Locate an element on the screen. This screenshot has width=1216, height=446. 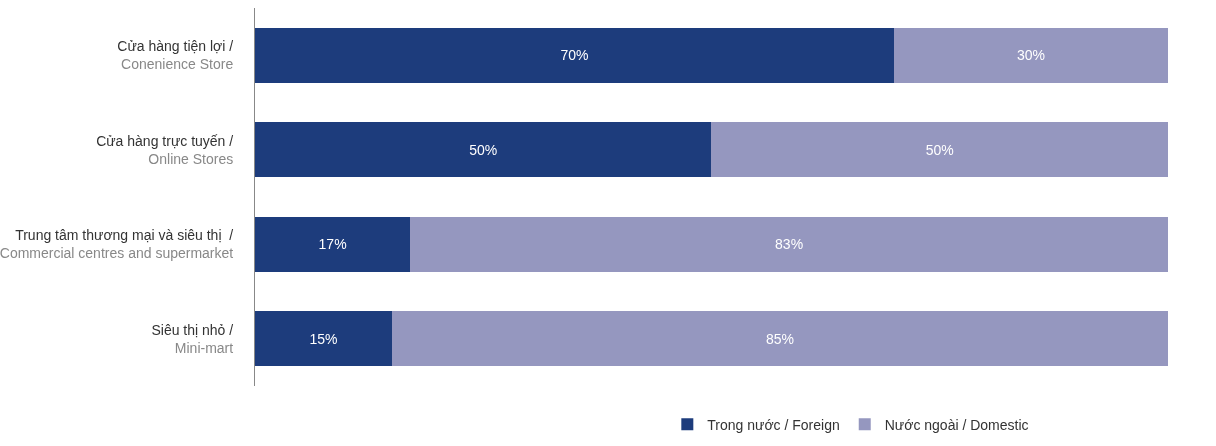
data-label: 17% is located at coordinates (332, 244).